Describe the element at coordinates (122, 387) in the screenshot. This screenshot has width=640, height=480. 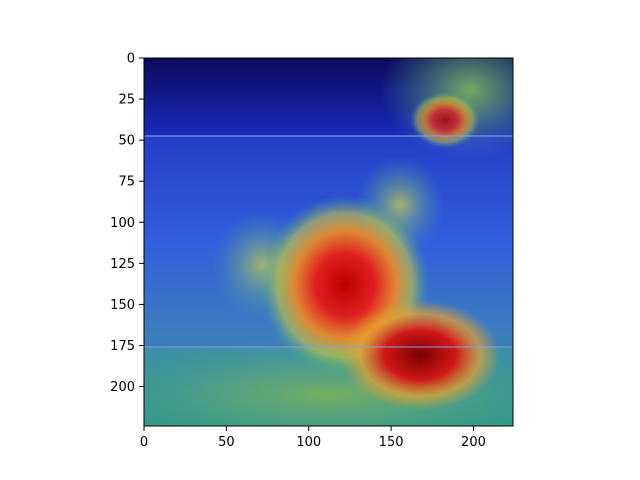
I see `y-tick-label: 200` at that location.